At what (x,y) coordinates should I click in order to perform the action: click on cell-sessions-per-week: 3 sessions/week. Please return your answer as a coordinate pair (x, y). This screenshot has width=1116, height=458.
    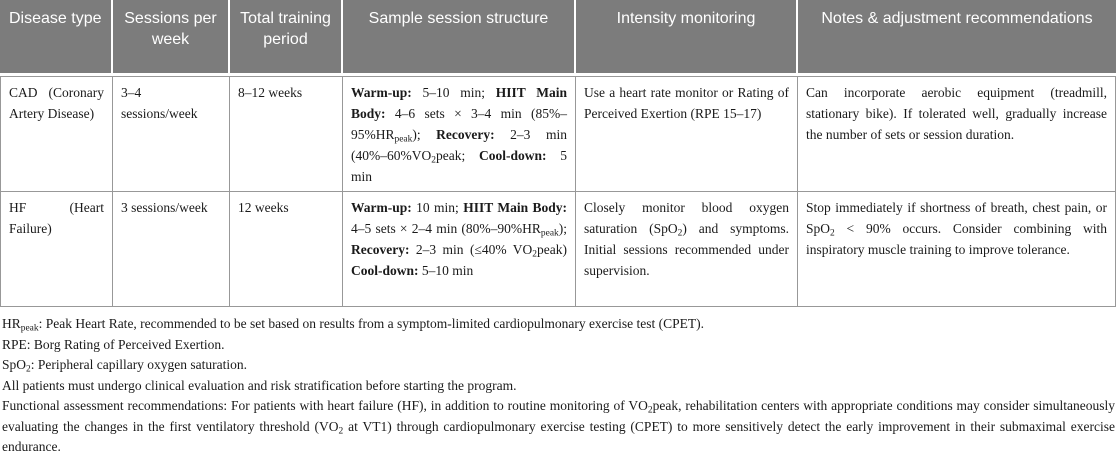
    Looking at the image, I should click on (171, 249).